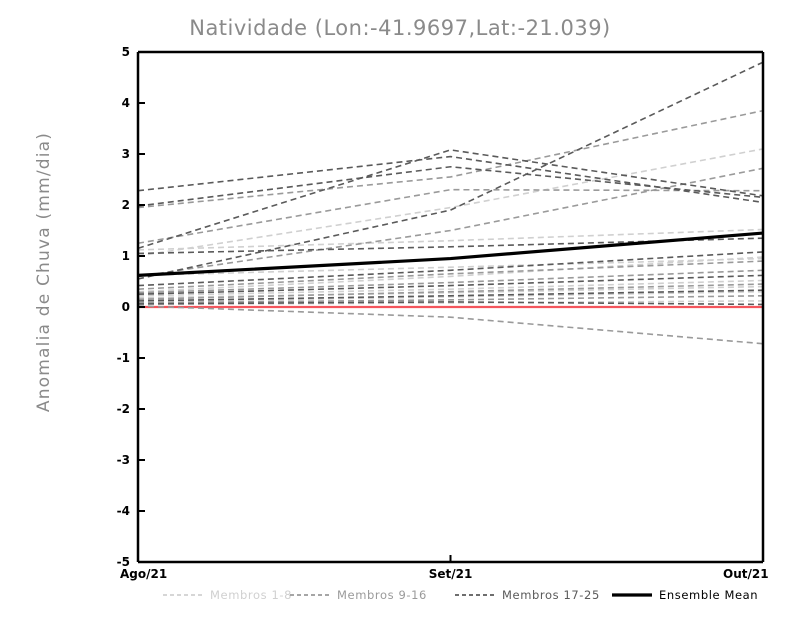  Describe the element at coordinates (400, 28) in the screenshot. I see `chart-title: Natividade (Lon:-41.9697,Lat:-21.039)` at that location.